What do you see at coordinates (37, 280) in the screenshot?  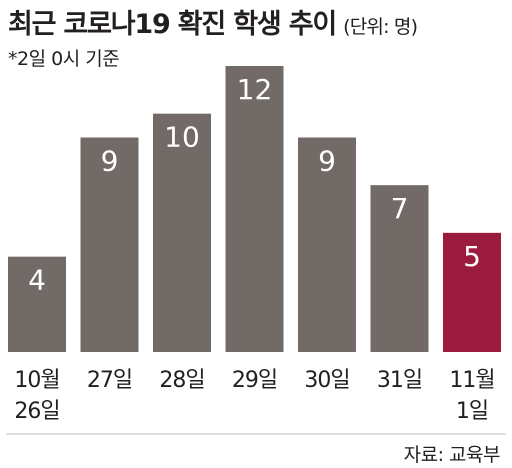 I see `value-label-1: 4` at bounding box center [37, 280].